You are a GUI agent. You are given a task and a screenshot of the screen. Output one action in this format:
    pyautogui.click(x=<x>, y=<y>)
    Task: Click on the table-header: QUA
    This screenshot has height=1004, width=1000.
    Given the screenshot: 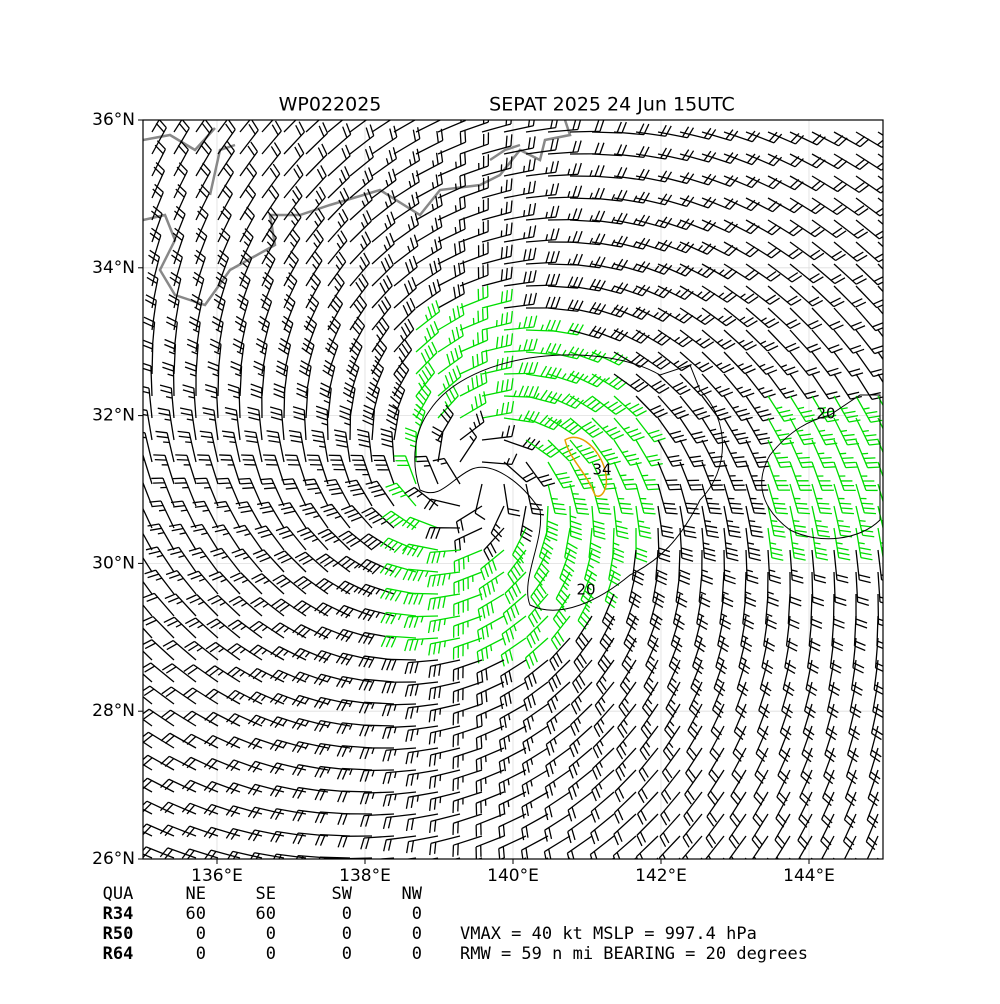 What is the action you would take?
    pyautogui.click(x=118, y=894)
    